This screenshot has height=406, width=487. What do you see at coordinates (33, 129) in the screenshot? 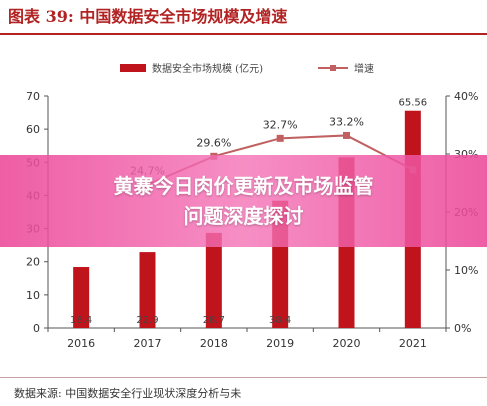
I see `left-tick-label: 60` at bounding box center [33, 129].